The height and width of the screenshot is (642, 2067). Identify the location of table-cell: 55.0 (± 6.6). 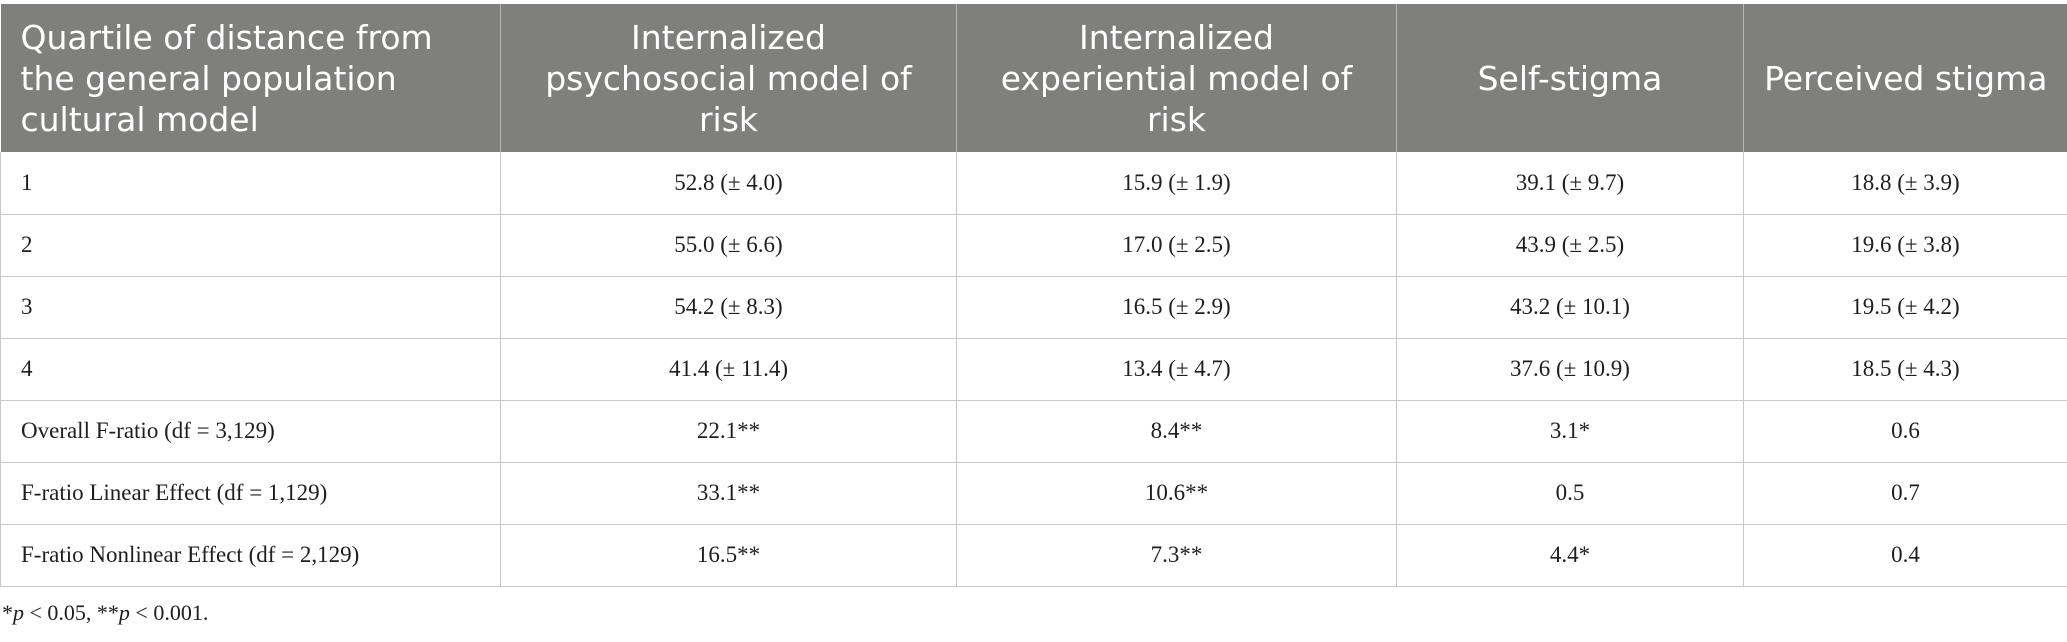
(728, 245).